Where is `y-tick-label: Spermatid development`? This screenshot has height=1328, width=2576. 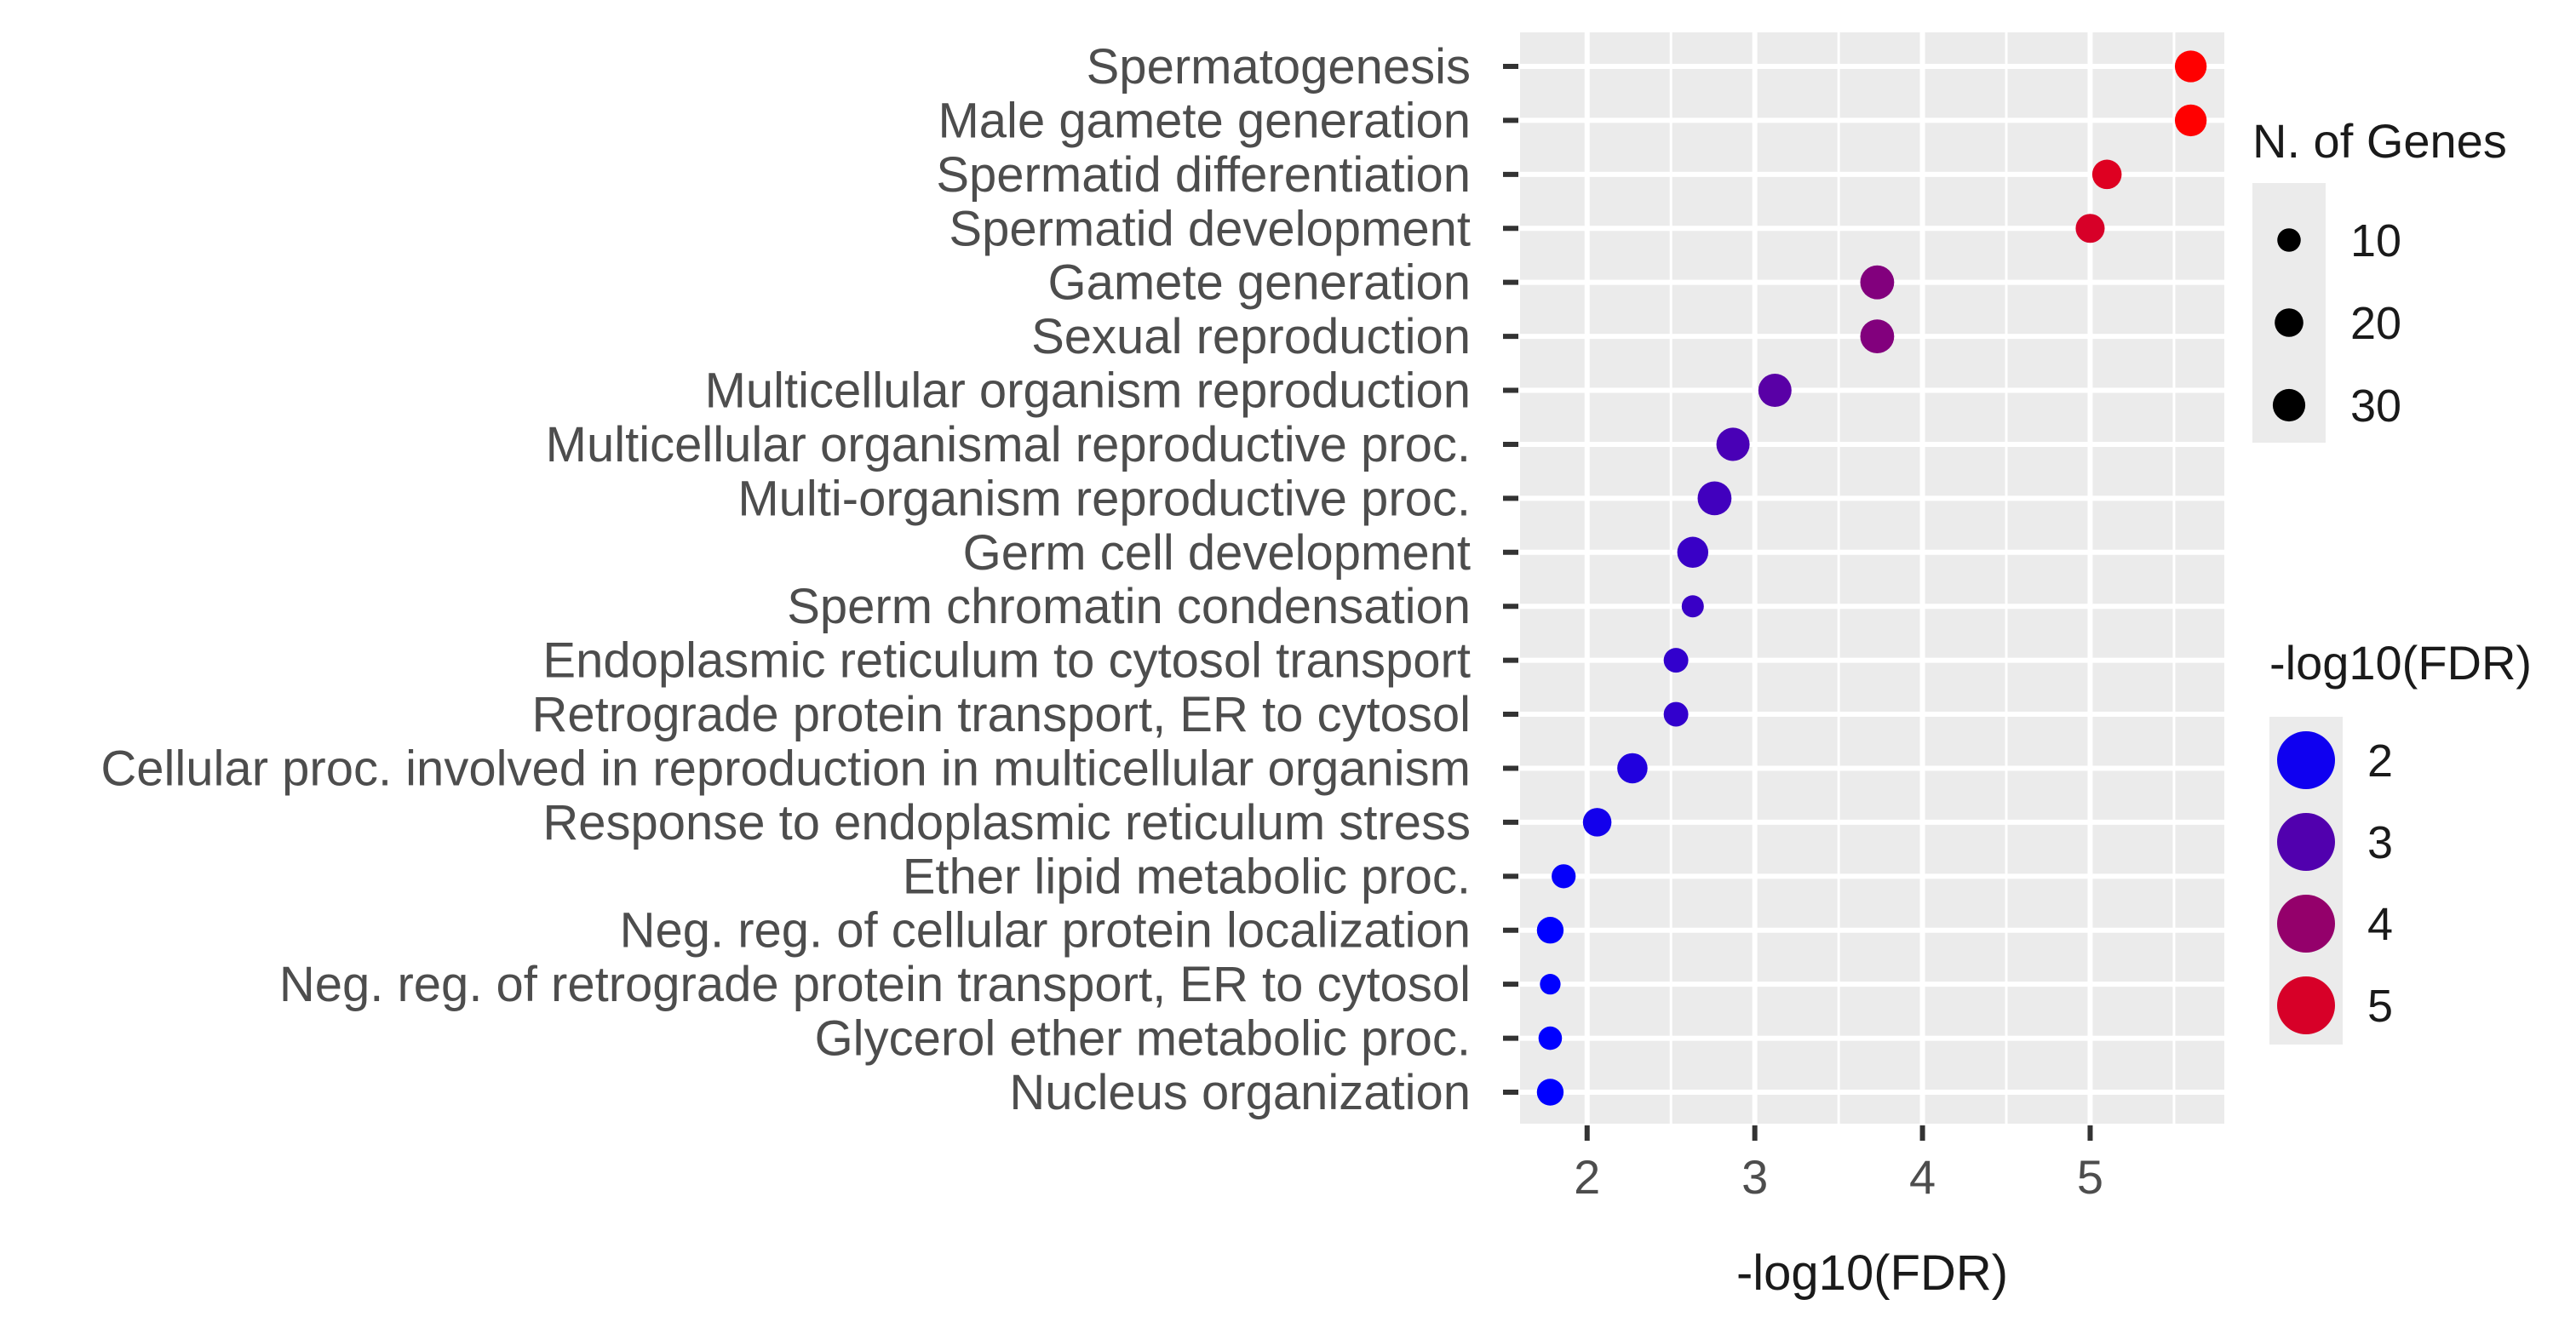
y-tick-label: Spermatid development is located at coordinates (1210, 228).